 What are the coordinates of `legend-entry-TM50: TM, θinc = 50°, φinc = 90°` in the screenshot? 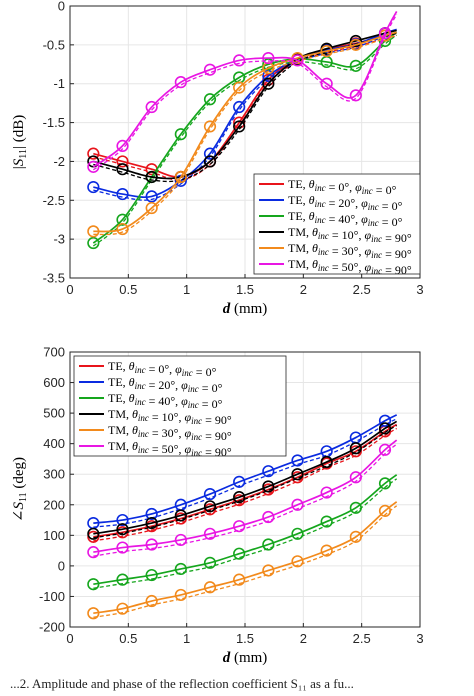 It's located at (155, 449).